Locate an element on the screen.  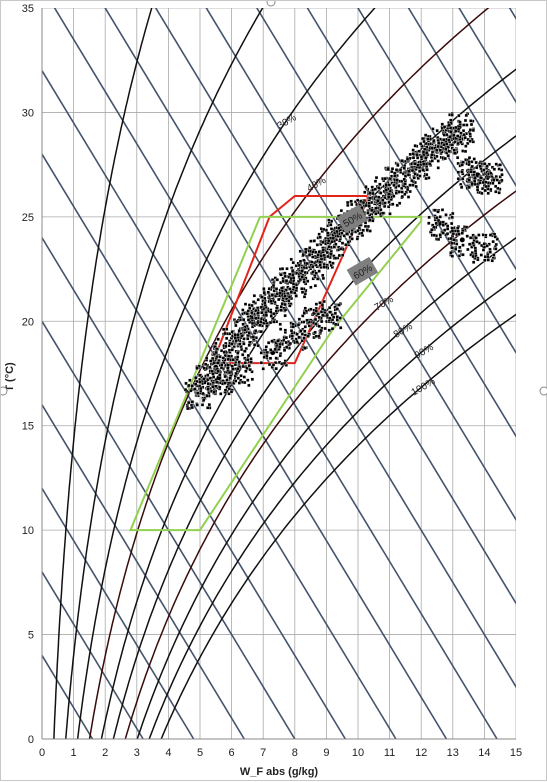
resize-handle-left is located at coordinates (4, 391).